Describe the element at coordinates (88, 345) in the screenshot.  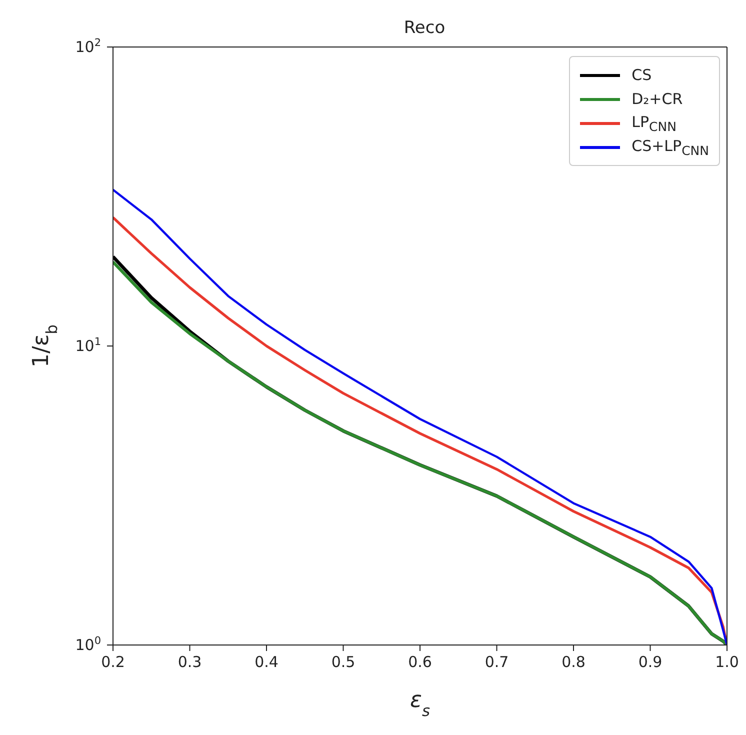
I see `y-tick-label: 10$^{1}$` at that location.